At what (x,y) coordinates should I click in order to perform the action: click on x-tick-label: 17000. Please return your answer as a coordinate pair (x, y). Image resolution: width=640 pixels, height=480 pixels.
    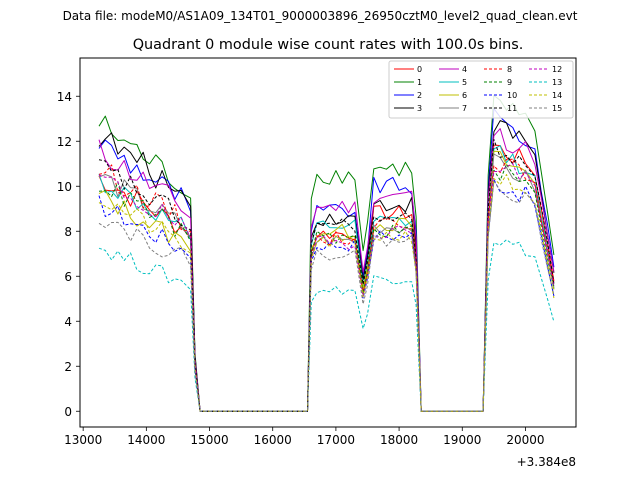
    Looking at the image, I should click on (336, 440).